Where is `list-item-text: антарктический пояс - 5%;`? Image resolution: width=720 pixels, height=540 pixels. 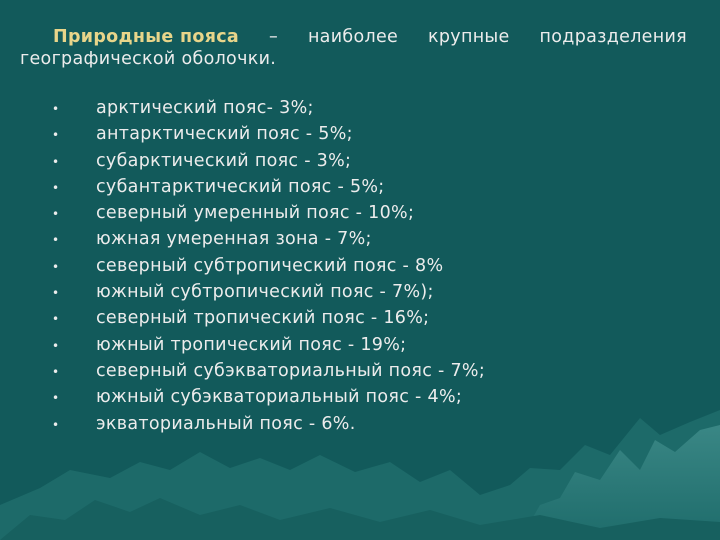
list-item-text: антарктический пояс - 5%; is located at coordinates (224, 134).